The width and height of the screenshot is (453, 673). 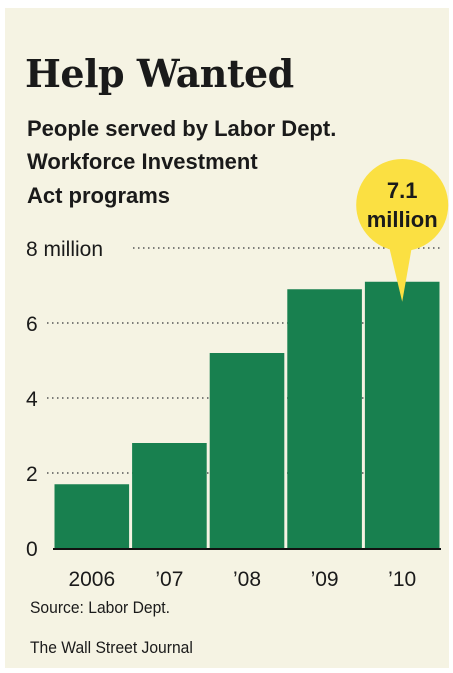 What do you see at coordinates (91, 579) in the screenshot?
I see `x-tick-label: 2006` at bounding box center [91, 579].